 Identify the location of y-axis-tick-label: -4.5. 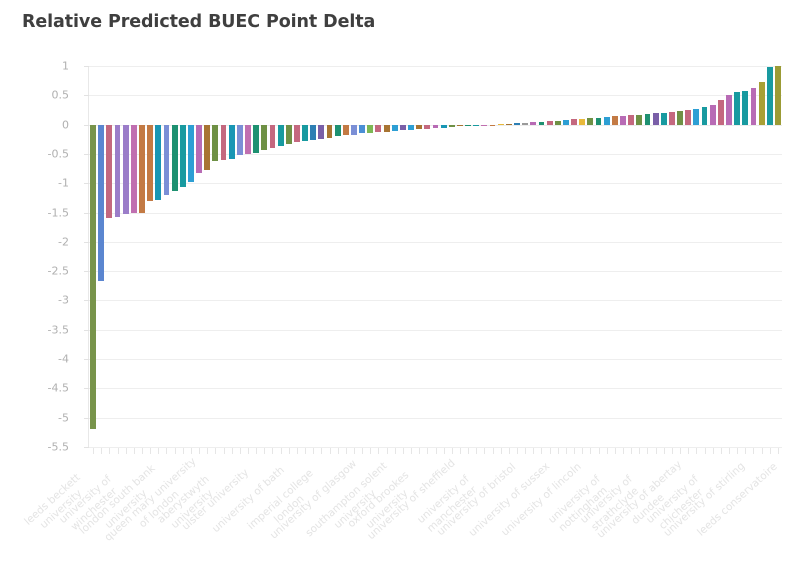
(58, 388).